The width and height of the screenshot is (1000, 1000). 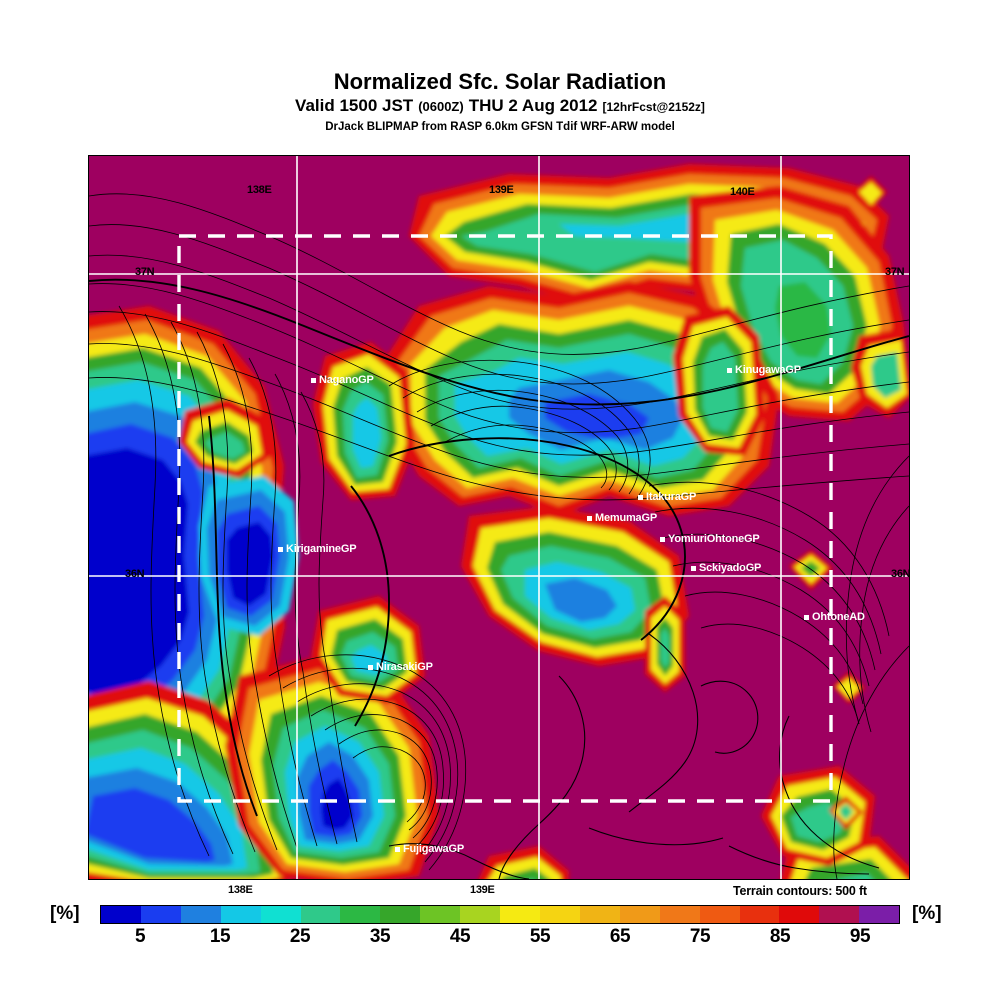 I want to click on lon-label-140e-top: 140E, so click(x=742, y=192).